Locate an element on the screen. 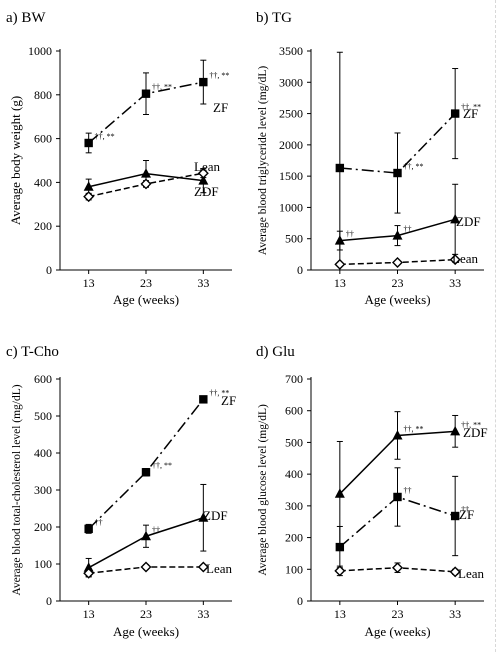  y-tick-label: 1000 is located at coordinates (291, 207).